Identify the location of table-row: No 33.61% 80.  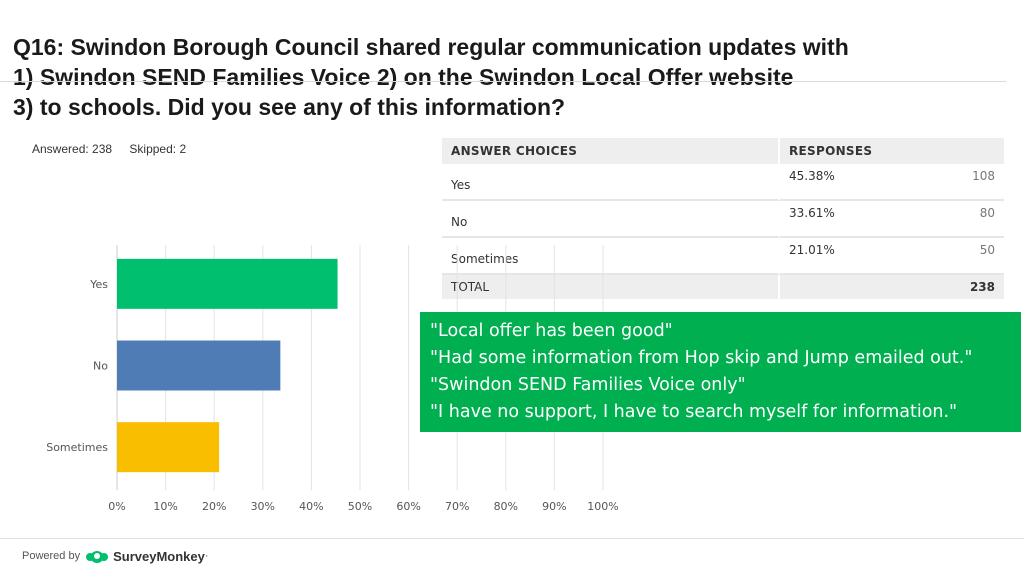
(723, 219).